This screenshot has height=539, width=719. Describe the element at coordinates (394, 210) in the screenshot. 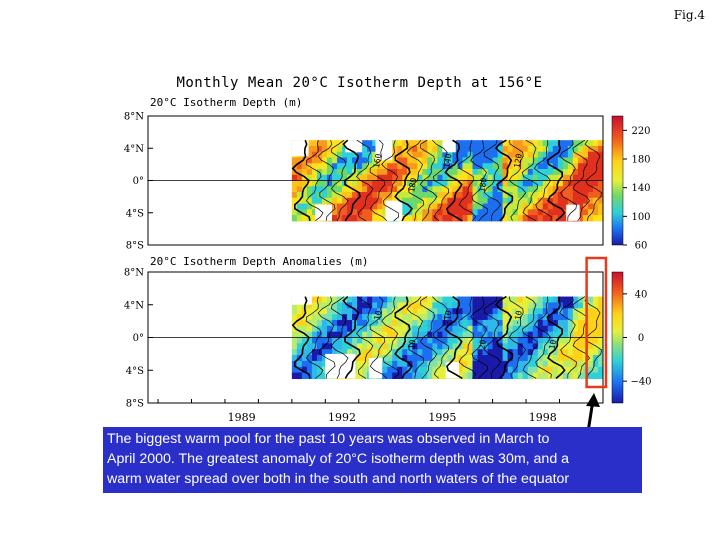

I see `missing-data` at that location.